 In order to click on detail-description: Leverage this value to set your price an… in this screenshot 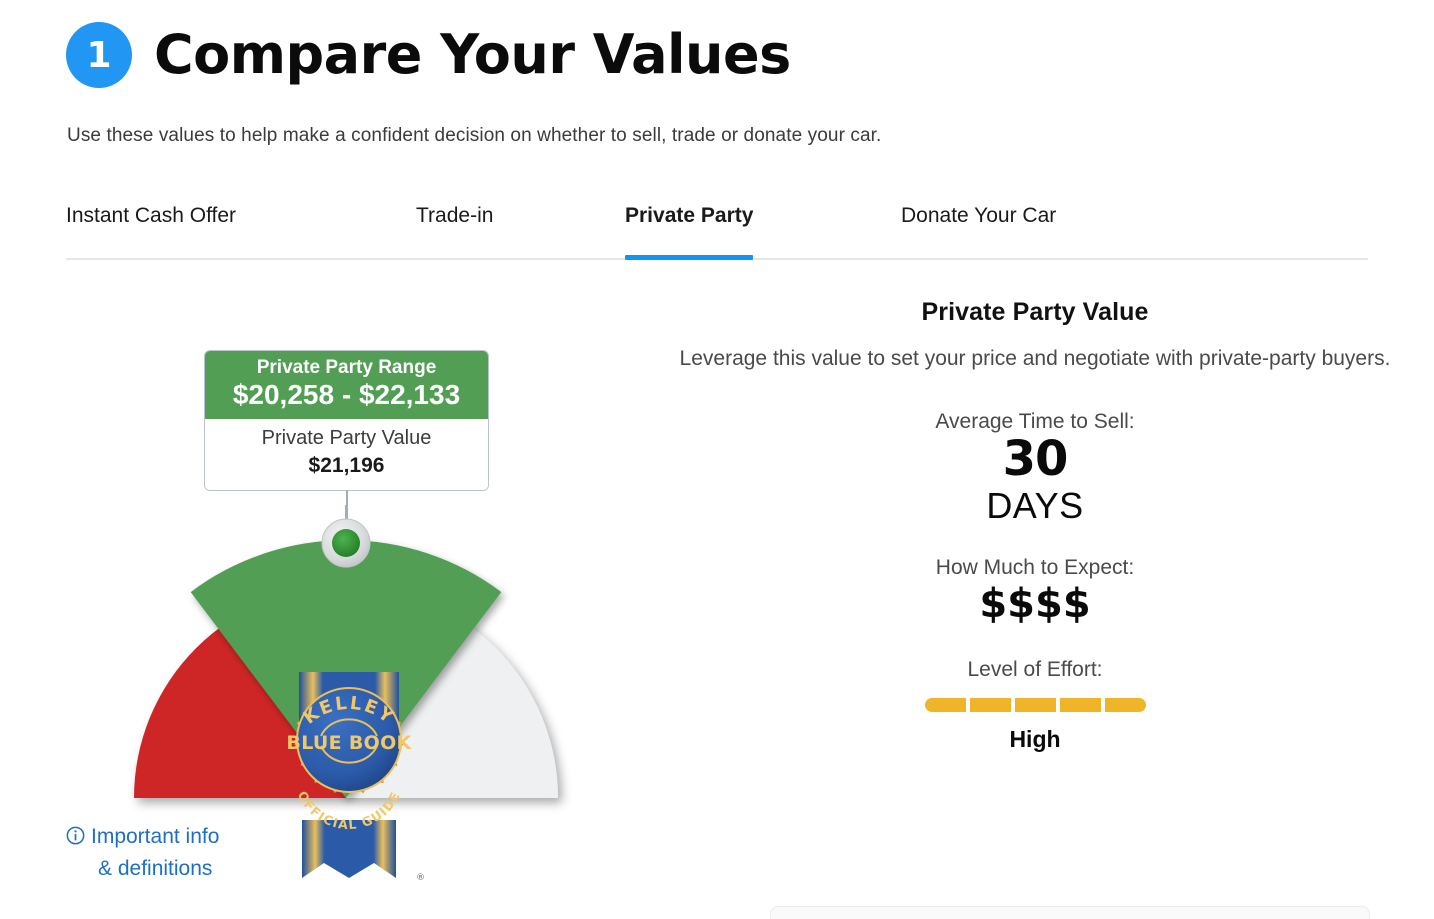, I will do `click(1035, 358)`.